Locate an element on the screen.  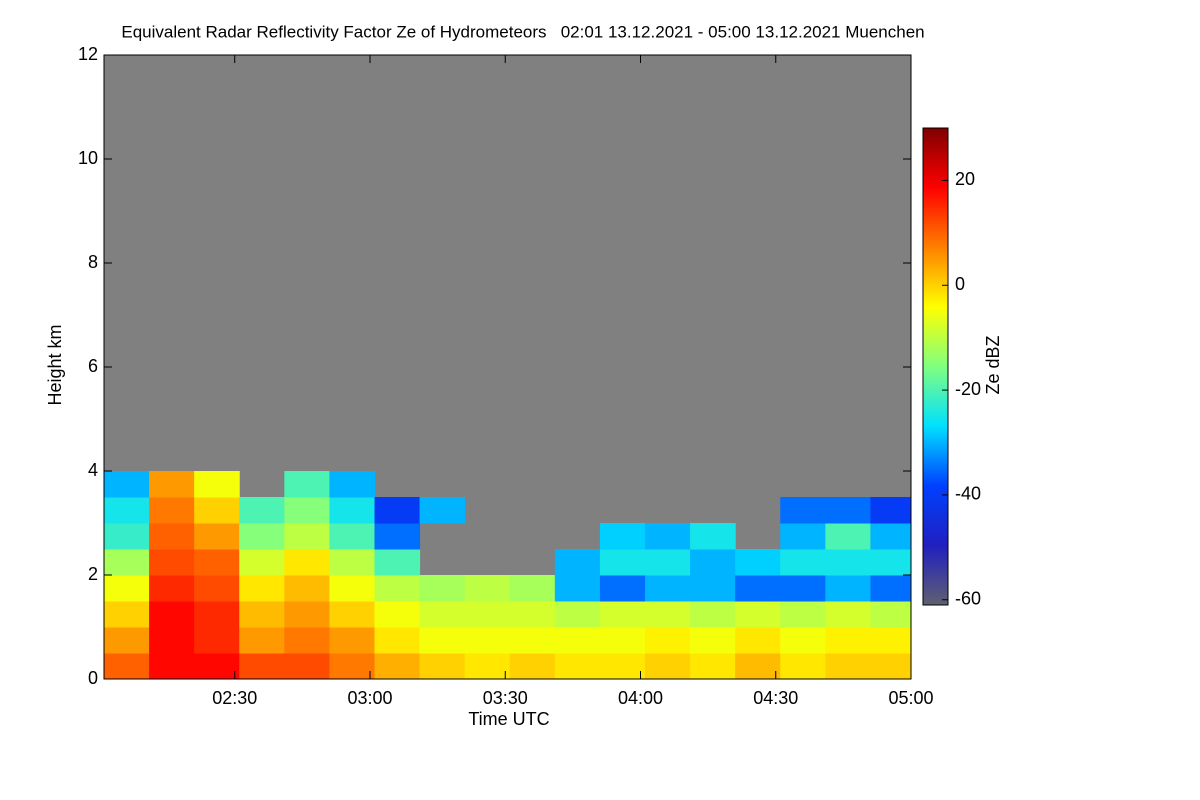
colorbar-tick-label: 20 is located at coordinates (965, 179).